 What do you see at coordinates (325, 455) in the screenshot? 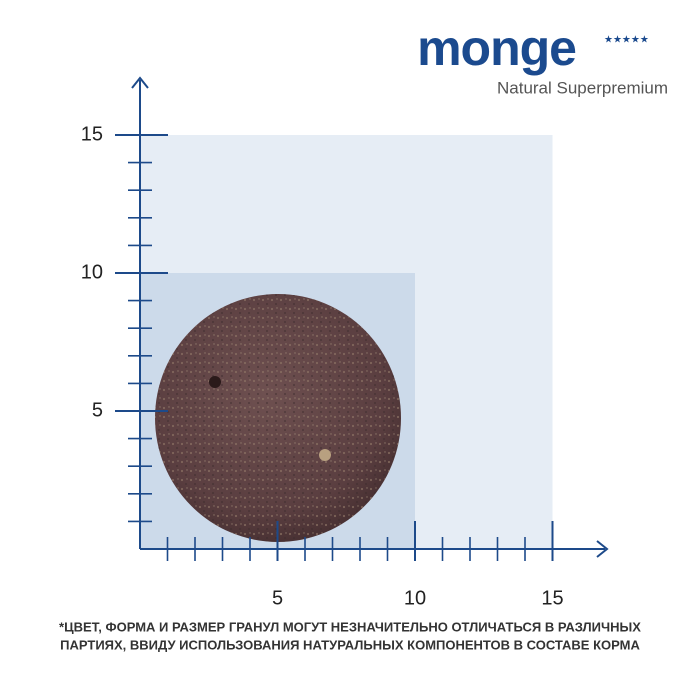
I see `kibble-grain` at bounding box center [325, 455].